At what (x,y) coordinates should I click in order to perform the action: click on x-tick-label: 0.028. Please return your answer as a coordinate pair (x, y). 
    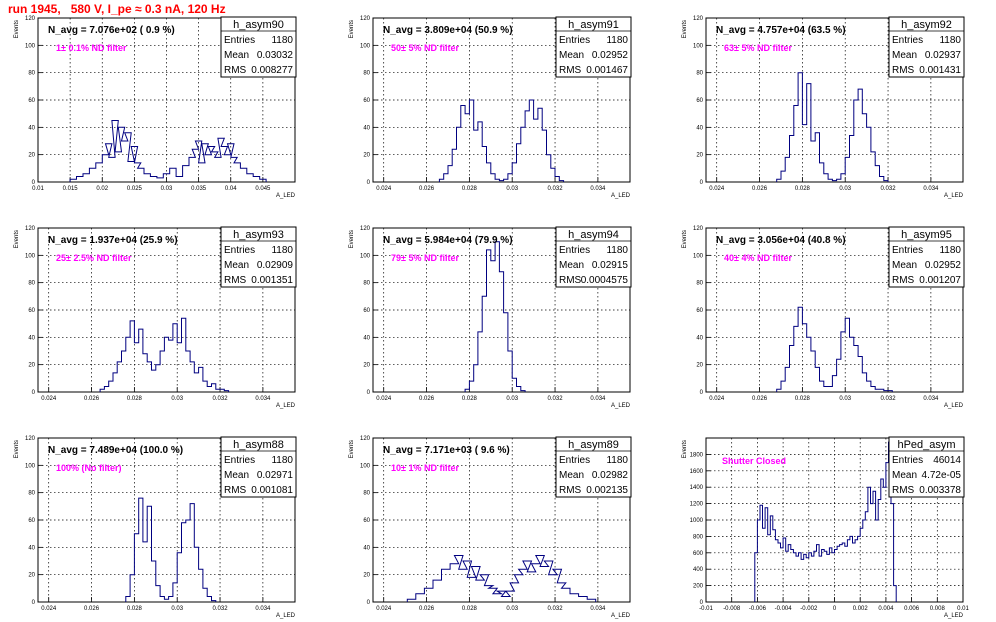
    Looking at the image, I should click on (470, 609).